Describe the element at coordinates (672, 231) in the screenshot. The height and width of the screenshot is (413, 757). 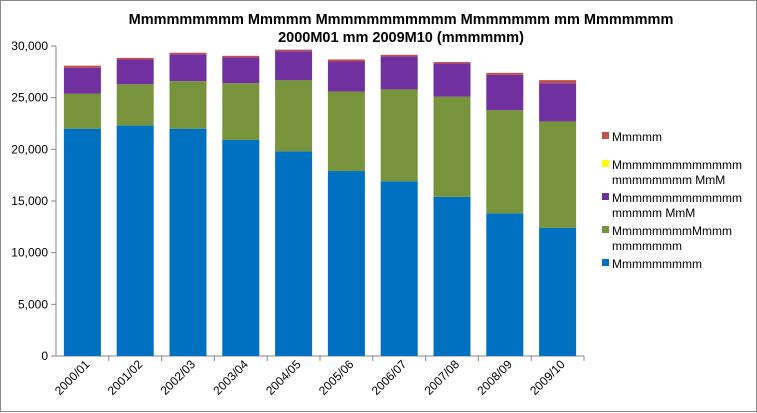
I see `legend-label: MmmmmmmmMmmm` at that location.